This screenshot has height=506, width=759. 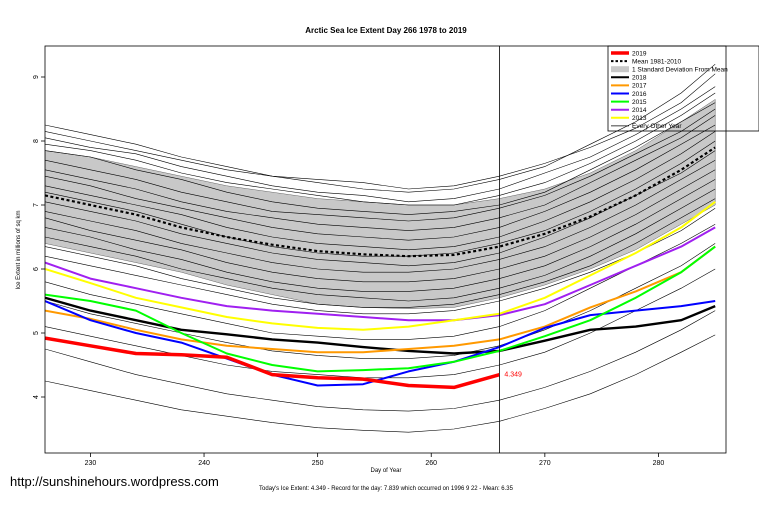 I want to click on x-tick-label: 270, so click(x=545, y=463).